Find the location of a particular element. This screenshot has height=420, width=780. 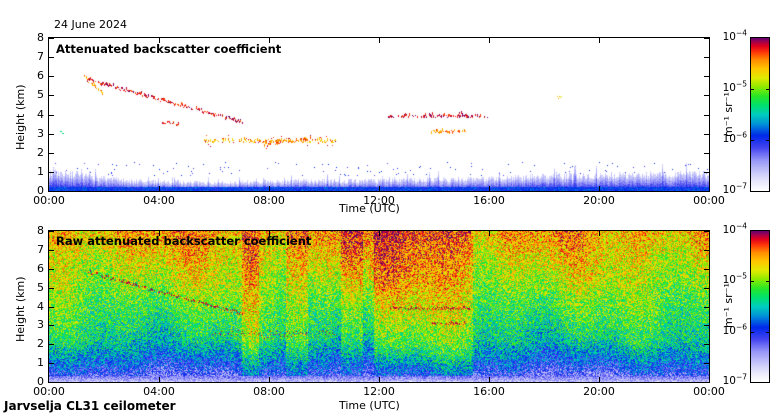

x-tick-bot-6: 00:00 is located at coordinates (709, 391).